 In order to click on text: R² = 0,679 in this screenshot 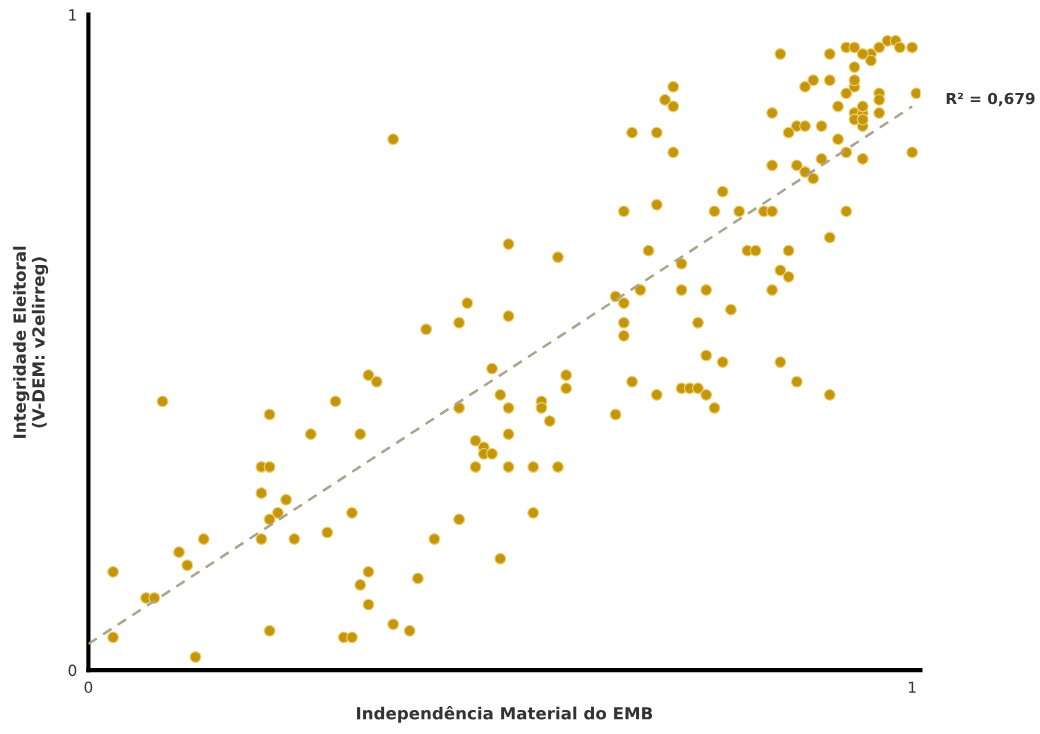, I will do `click(990, 99)`.